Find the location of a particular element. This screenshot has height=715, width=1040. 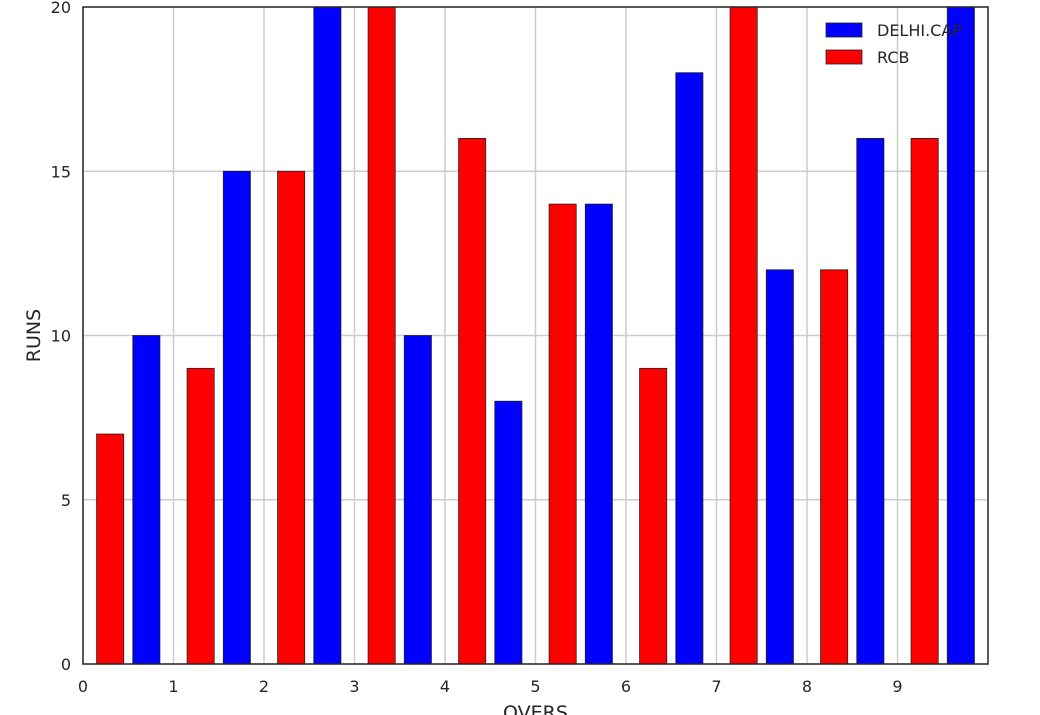

y-tick-label: 10 is located at coordinates (61, 336).